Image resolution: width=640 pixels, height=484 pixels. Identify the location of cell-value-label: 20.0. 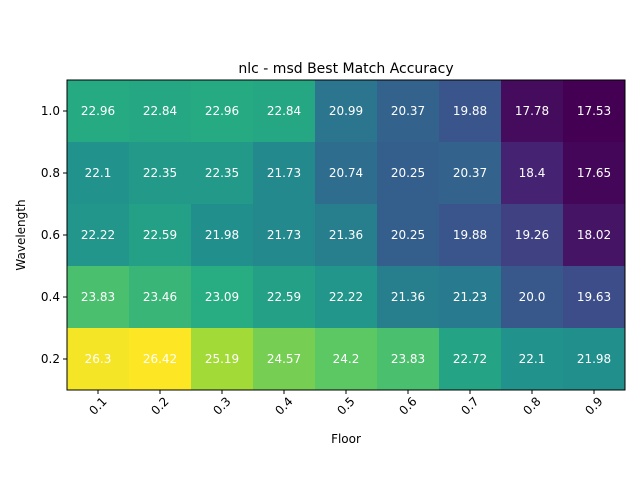
(532, 297).